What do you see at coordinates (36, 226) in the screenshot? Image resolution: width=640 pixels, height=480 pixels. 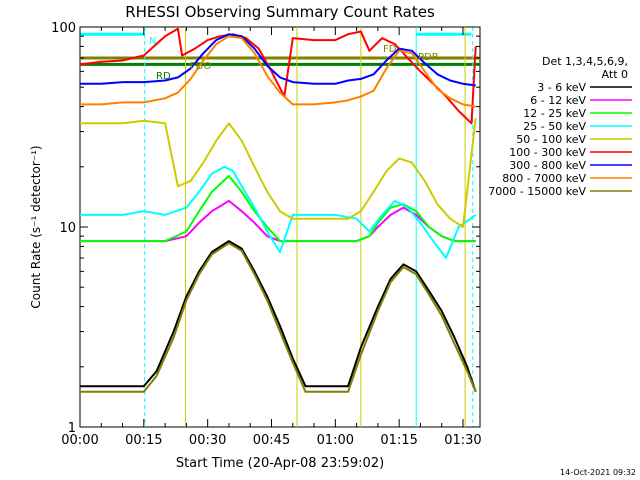 I see `y-axis-label: Count Rate (s⁻¹ detector⁻¹)` at bounding box center [36, 226].